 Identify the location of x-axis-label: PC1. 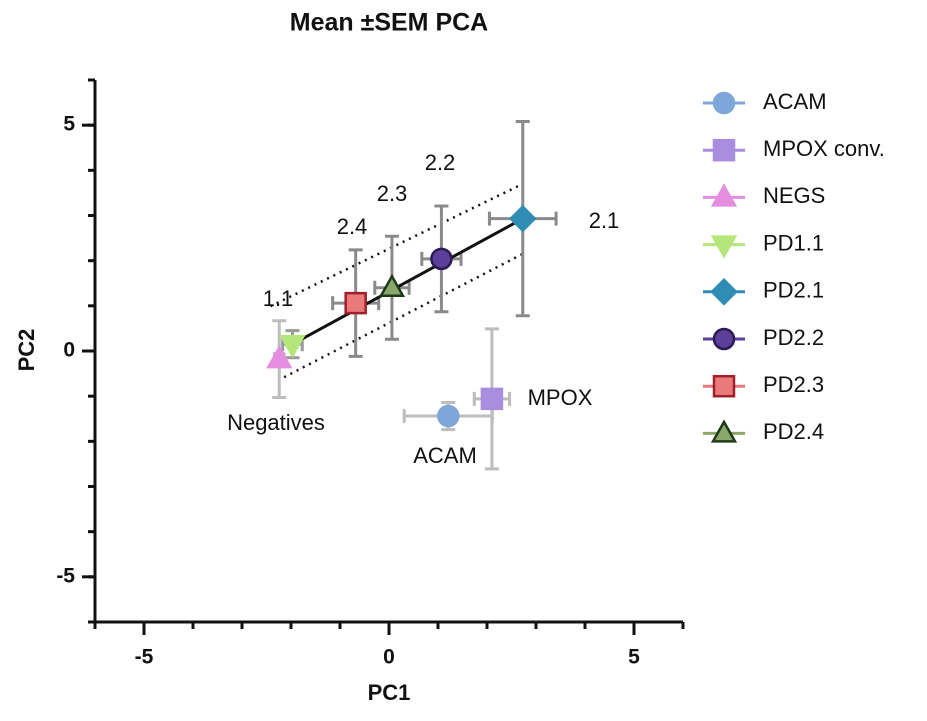
(389, 692).